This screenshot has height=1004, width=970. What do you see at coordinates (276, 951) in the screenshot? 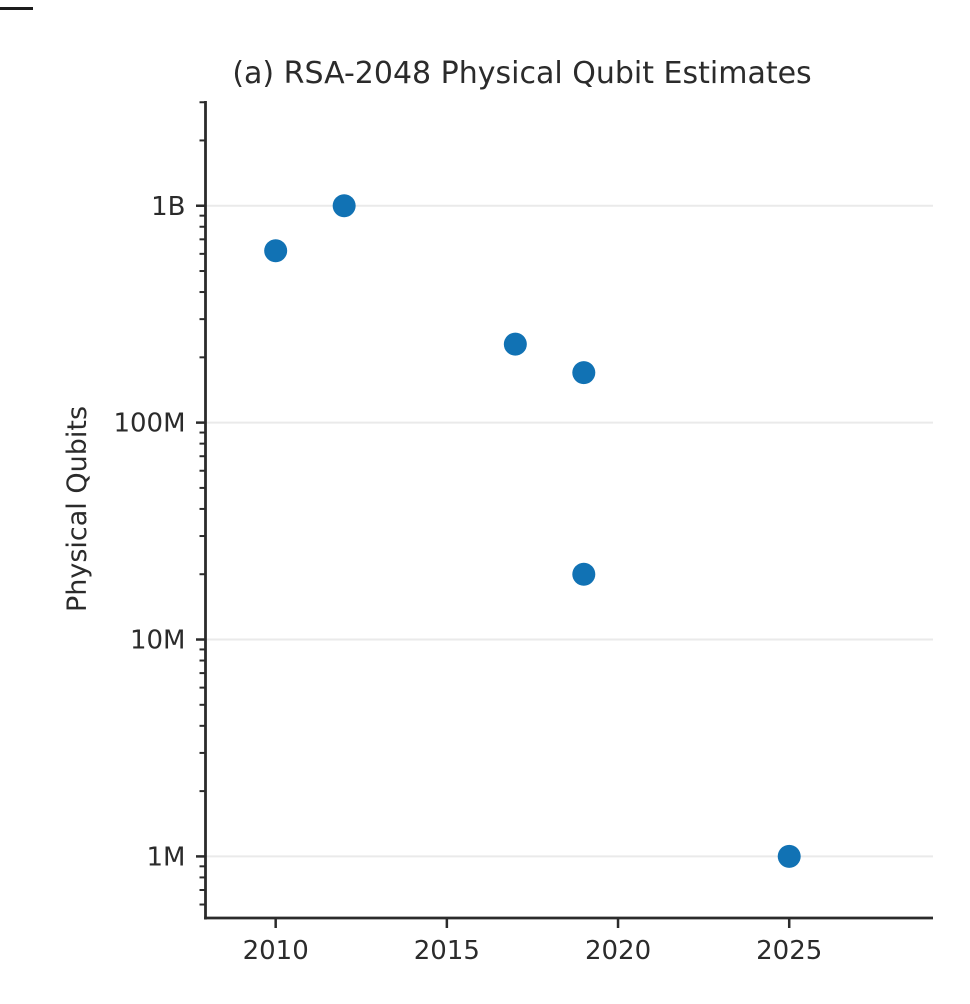
I see `x-tick-label-2010: 2010` at bounding box center [276, 951].